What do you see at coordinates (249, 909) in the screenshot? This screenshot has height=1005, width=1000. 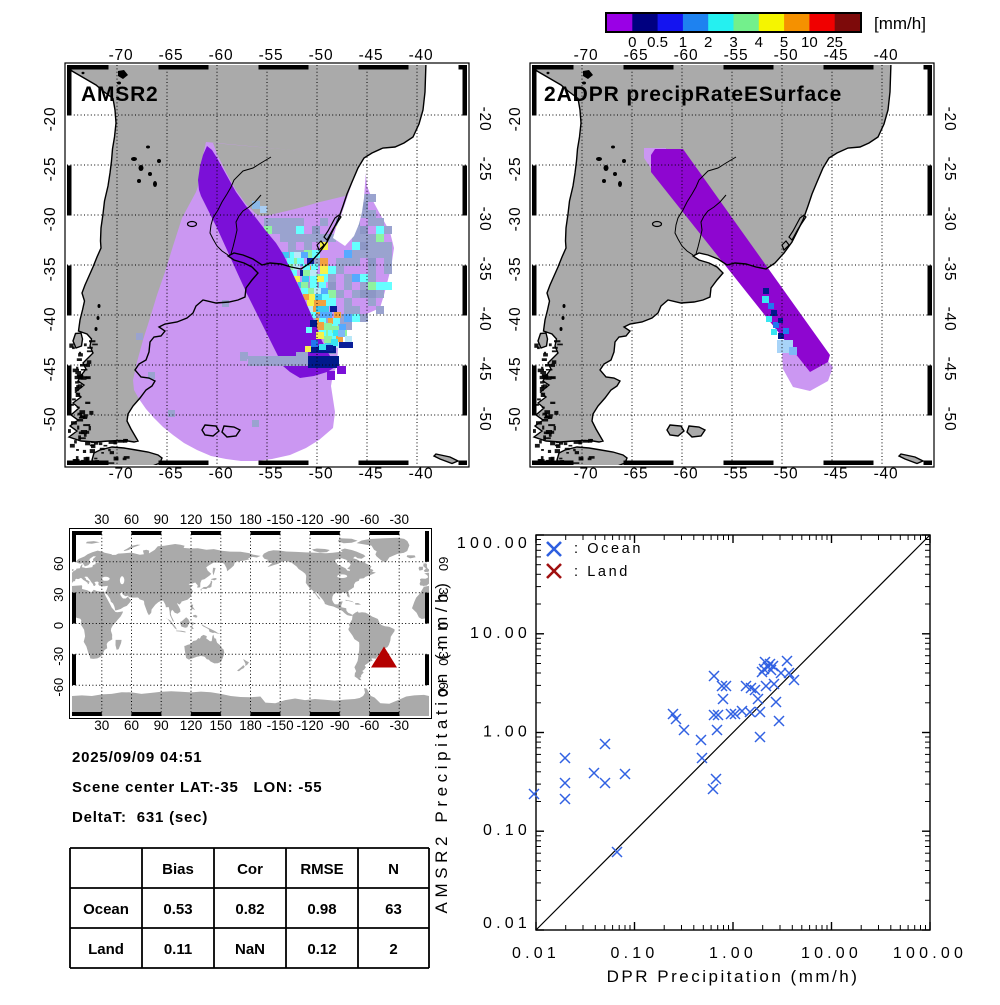 I see `svg-text: 0.82` at bounding box center [249, 909].